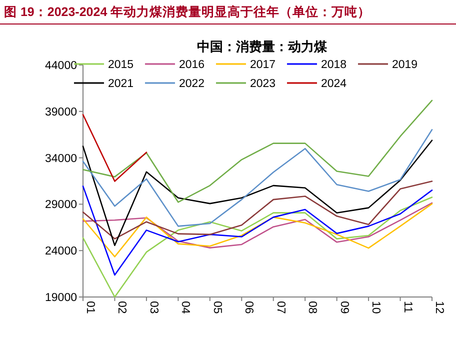  What do you see at coordinates (61, 112) in the screenshot?
I see `y-tick-label: 39000` at bounding box center [61, 112].